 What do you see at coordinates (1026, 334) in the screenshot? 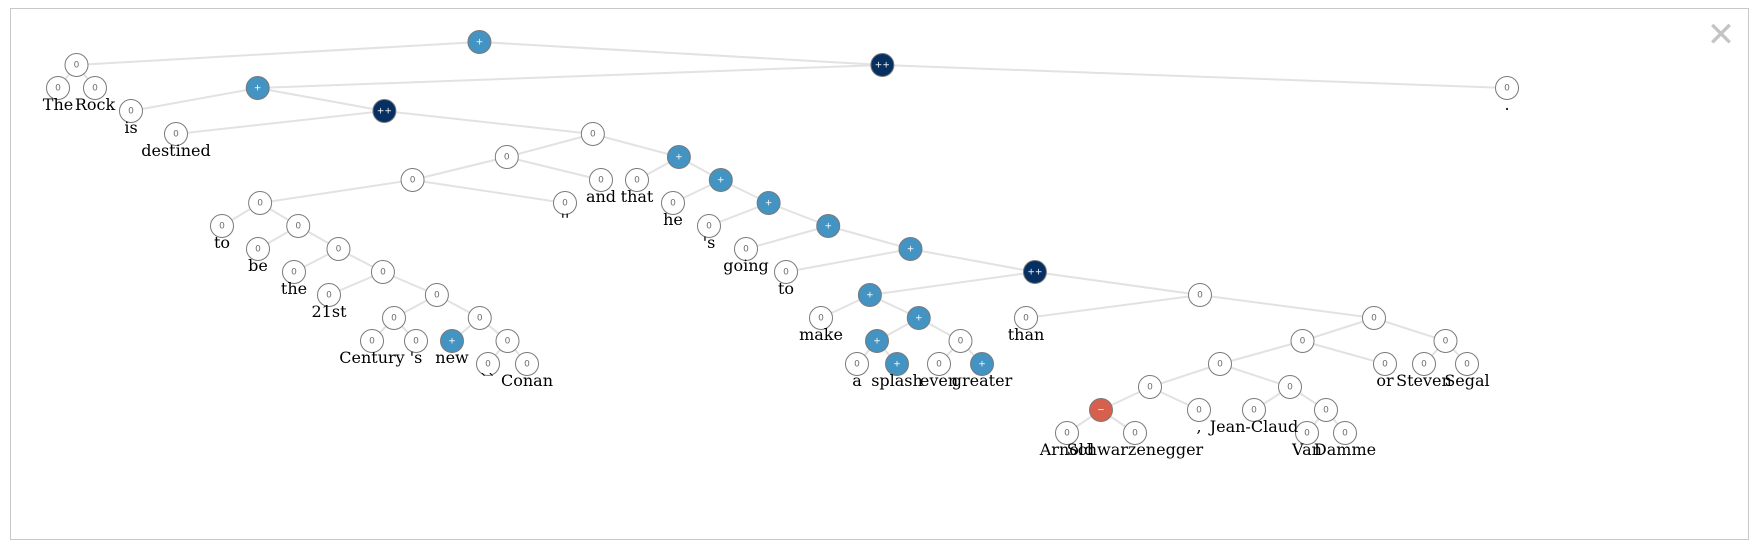
I see `token-word: than` at bounding box center [1026, 334].